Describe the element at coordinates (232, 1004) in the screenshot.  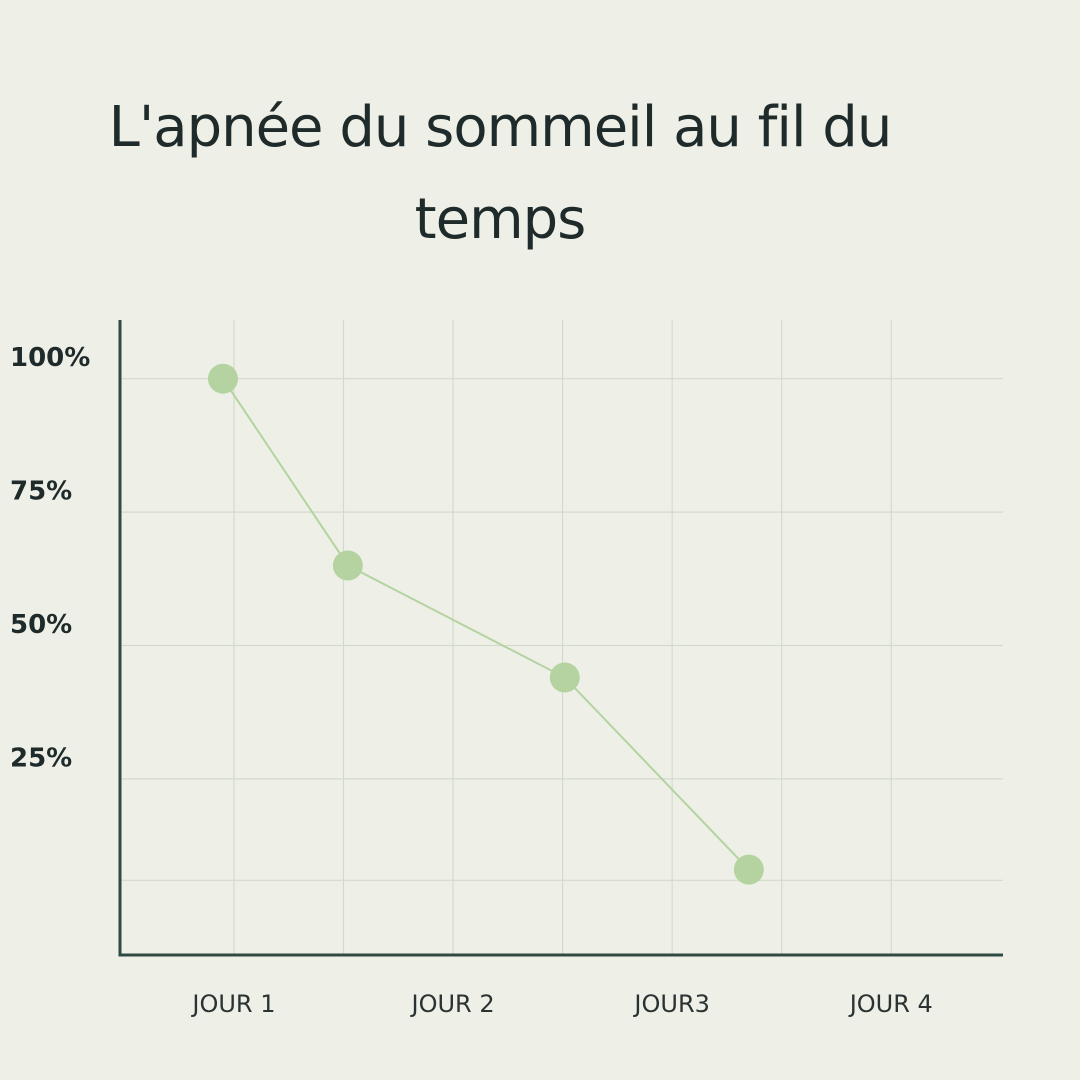
I see `x-tick-label: JOUR 1` at that location.